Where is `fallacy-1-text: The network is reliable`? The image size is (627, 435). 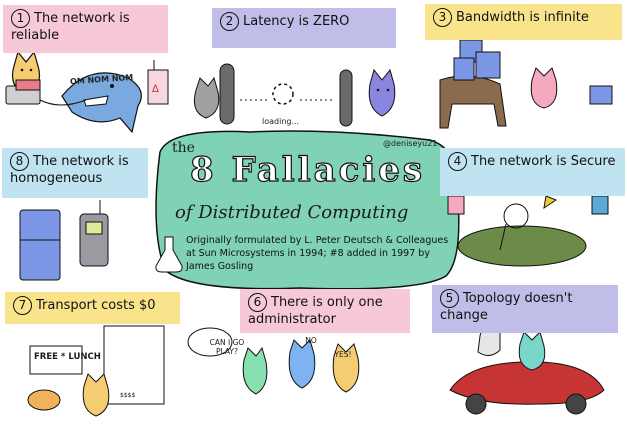
fallacy-1-text: The network is reliable is located at coordinates (70, 27).